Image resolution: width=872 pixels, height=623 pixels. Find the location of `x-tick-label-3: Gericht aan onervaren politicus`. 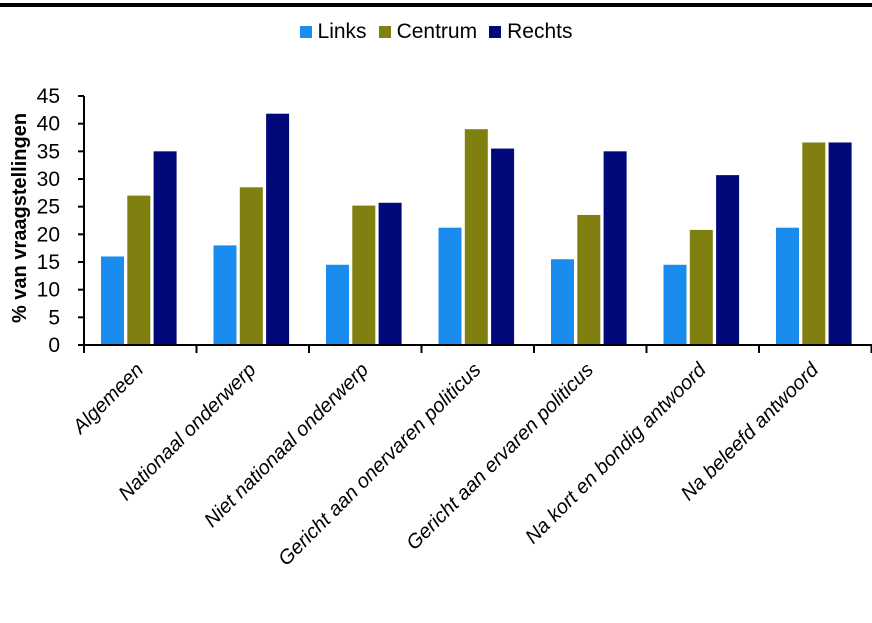

x-tick-label-3: Gericht aan onervaren politicus is located at coordinates (379, 464).